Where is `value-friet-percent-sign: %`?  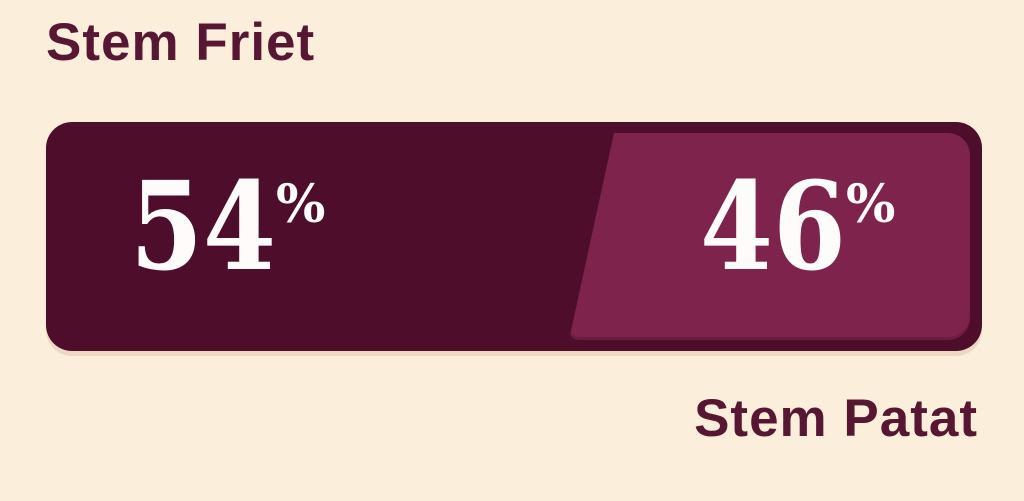
value-friet-percent-sign: % is located at coordinates (301, 204).